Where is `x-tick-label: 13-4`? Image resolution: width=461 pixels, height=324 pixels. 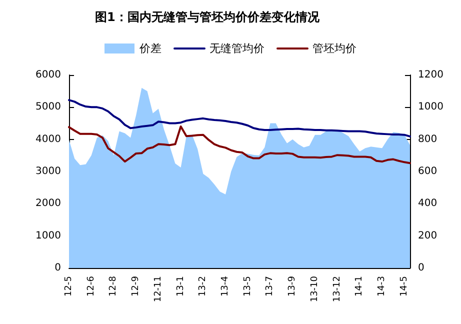 x-tick-label: 13-4 is located at coordinates (225, 286).